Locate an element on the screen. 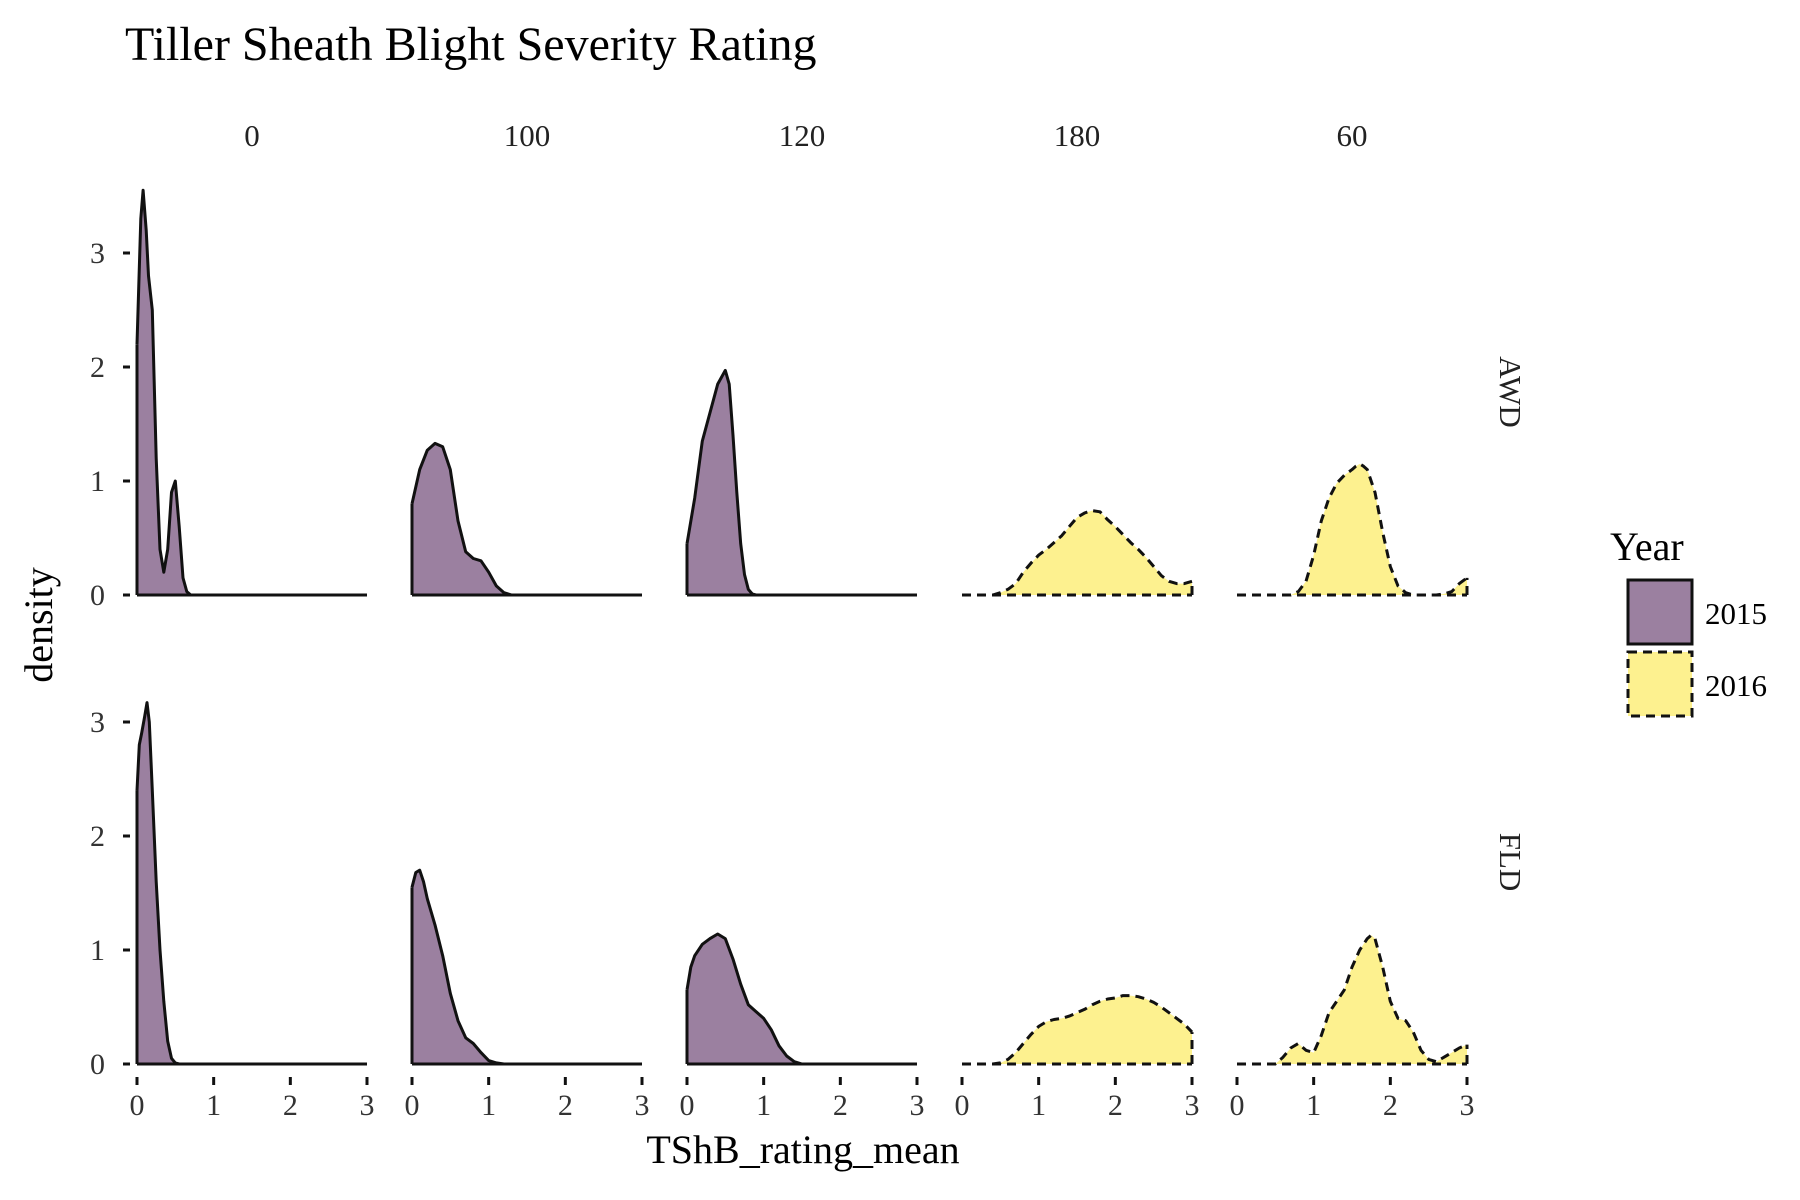 The height and width of the screenshot is (1200, 1800). column-strips: 0 100 120 180 60 is located at coordinates (805, 135).